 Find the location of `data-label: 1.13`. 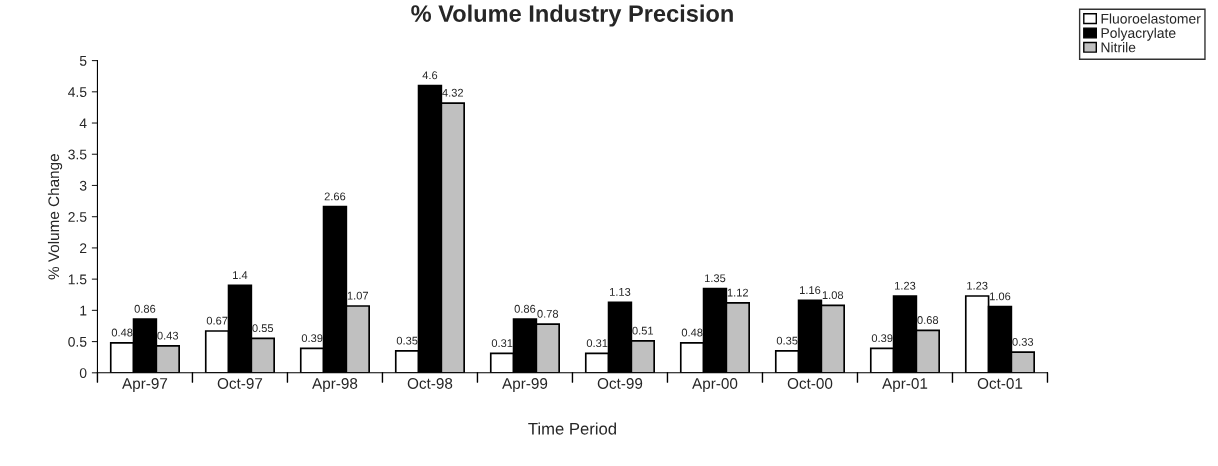

data-label: 1.13 is located at coordinates (620, 292).